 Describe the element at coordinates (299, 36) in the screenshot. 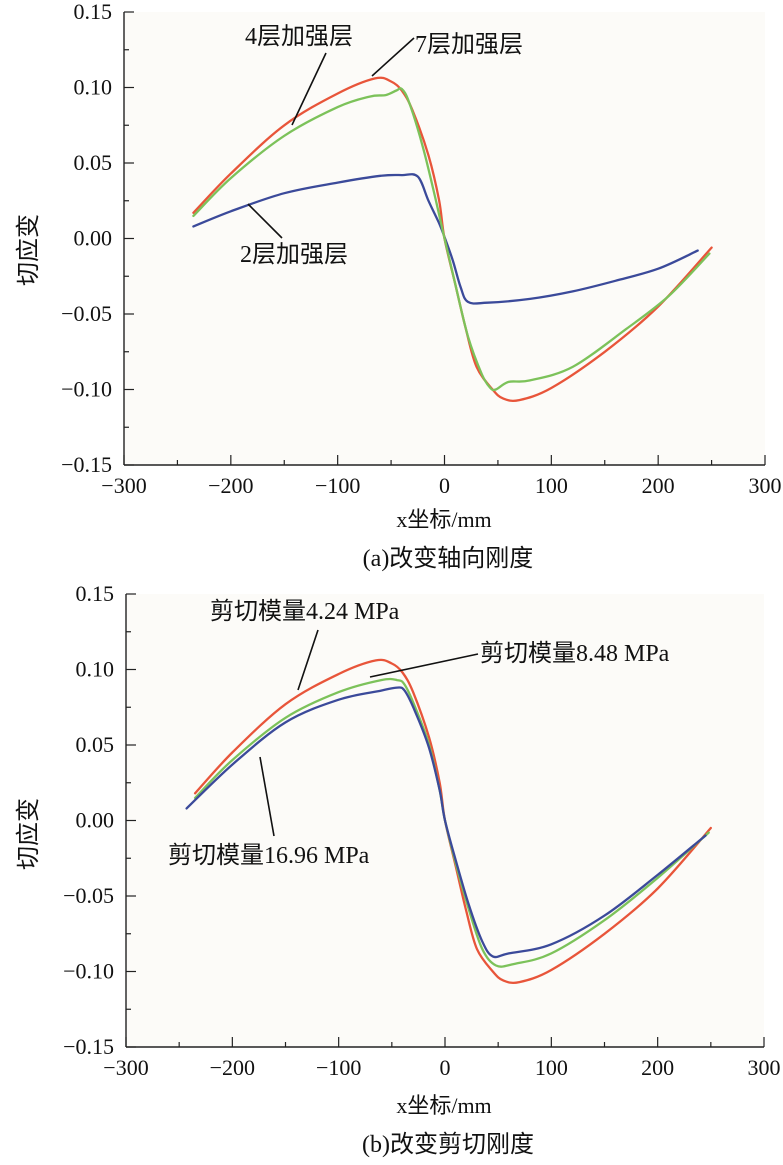

I see `annotation-label: 4层加强层` at that location.